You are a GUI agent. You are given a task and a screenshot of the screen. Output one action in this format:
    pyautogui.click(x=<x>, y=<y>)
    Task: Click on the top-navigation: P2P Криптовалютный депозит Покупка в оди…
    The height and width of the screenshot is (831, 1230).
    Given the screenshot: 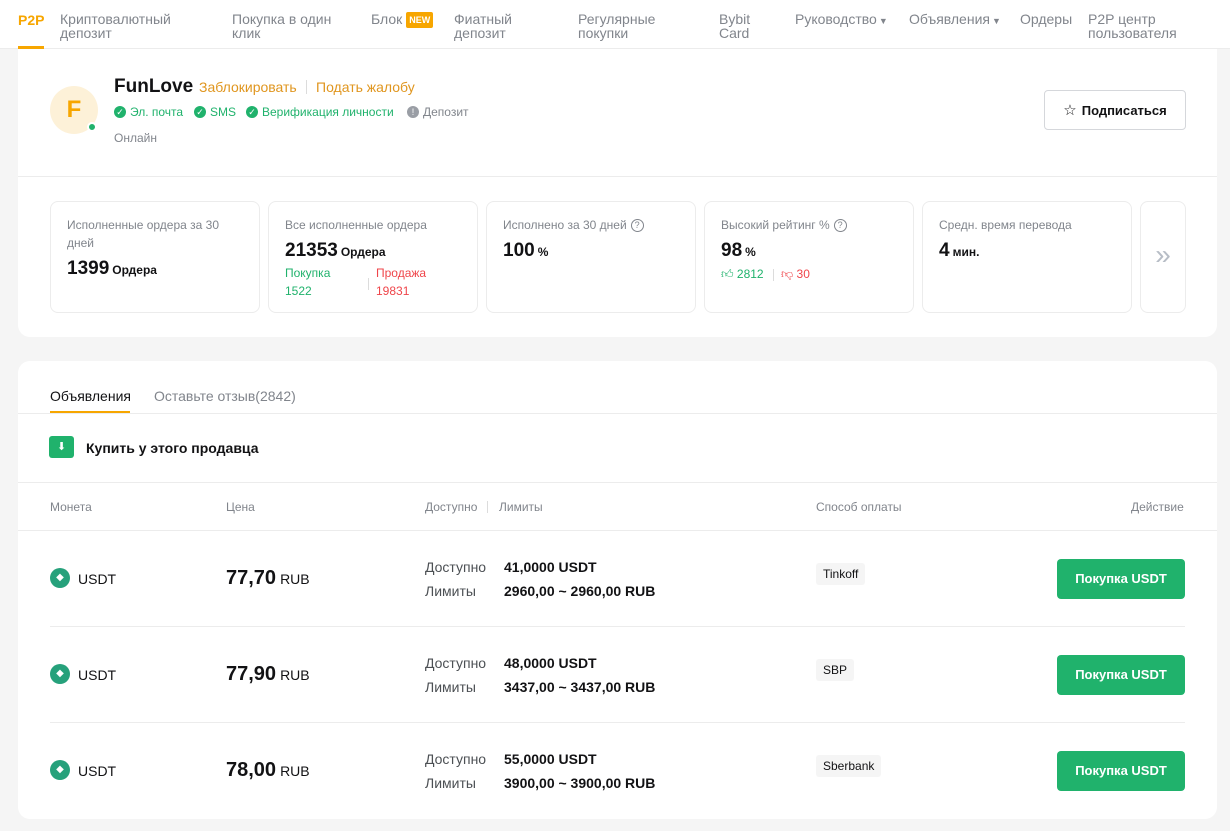 What is the action you would take?
    pyautogui.click(x=615, y=24)
    